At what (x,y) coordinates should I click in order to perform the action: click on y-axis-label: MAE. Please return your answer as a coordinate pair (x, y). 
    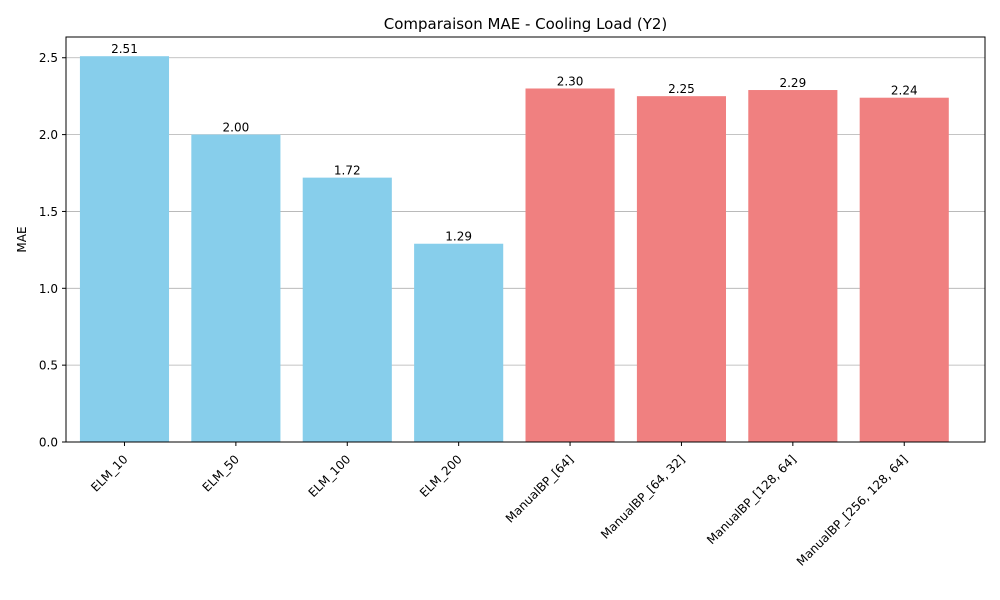
    Looking at the image, I should click on (22, 239).